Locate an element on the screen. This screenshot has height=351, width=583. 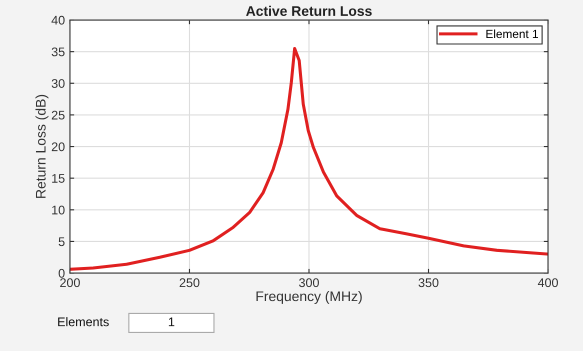
y-tick-label: 5 is located at coordinates (61, 241).